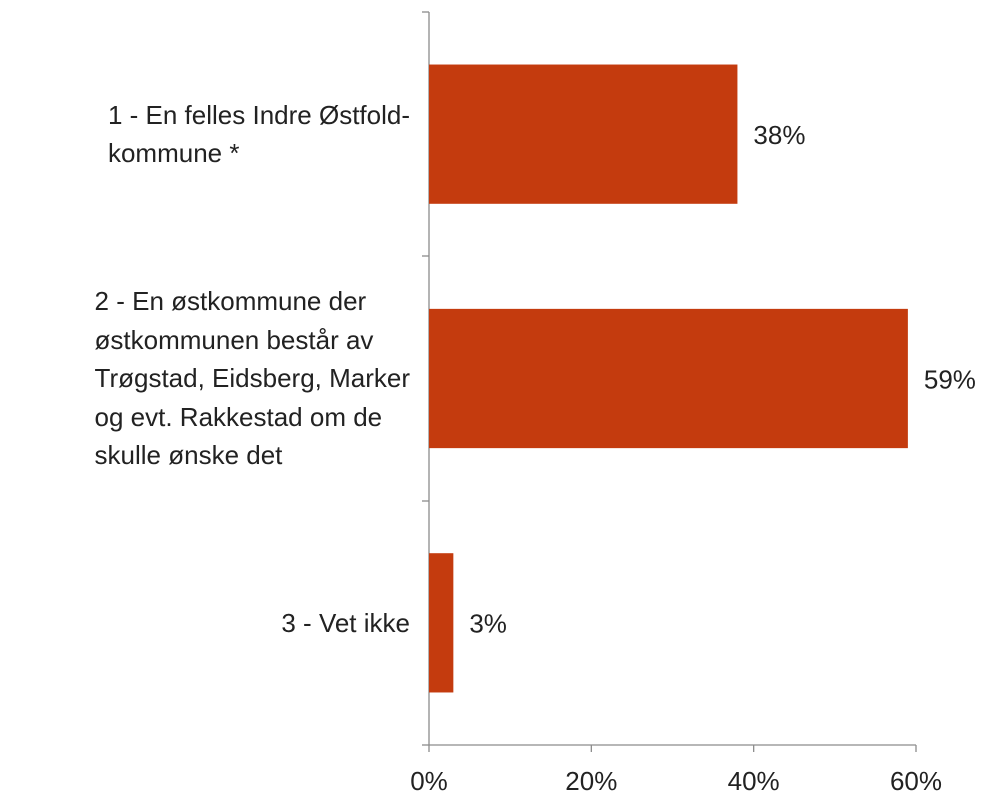  I want to click on x-tick-label: 20%, so click(591, 781).